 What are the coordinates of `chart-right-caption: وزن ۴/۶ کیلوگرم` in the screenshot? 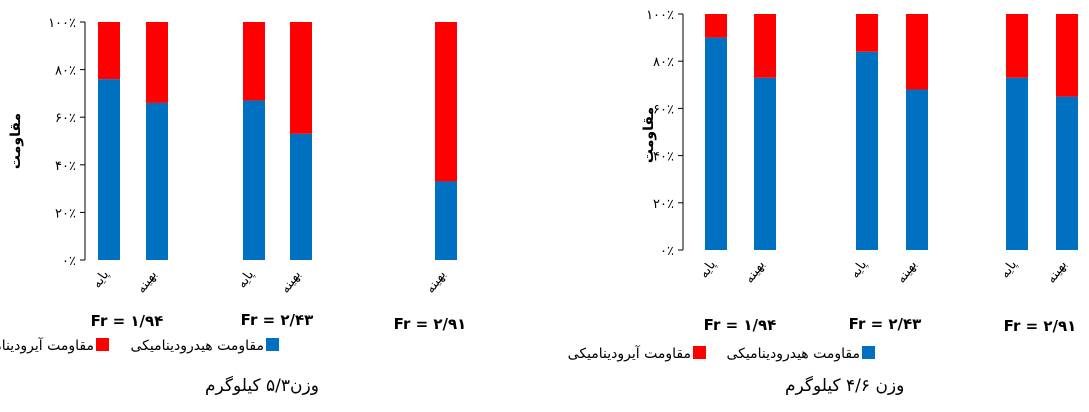 It's located at (845, 386).